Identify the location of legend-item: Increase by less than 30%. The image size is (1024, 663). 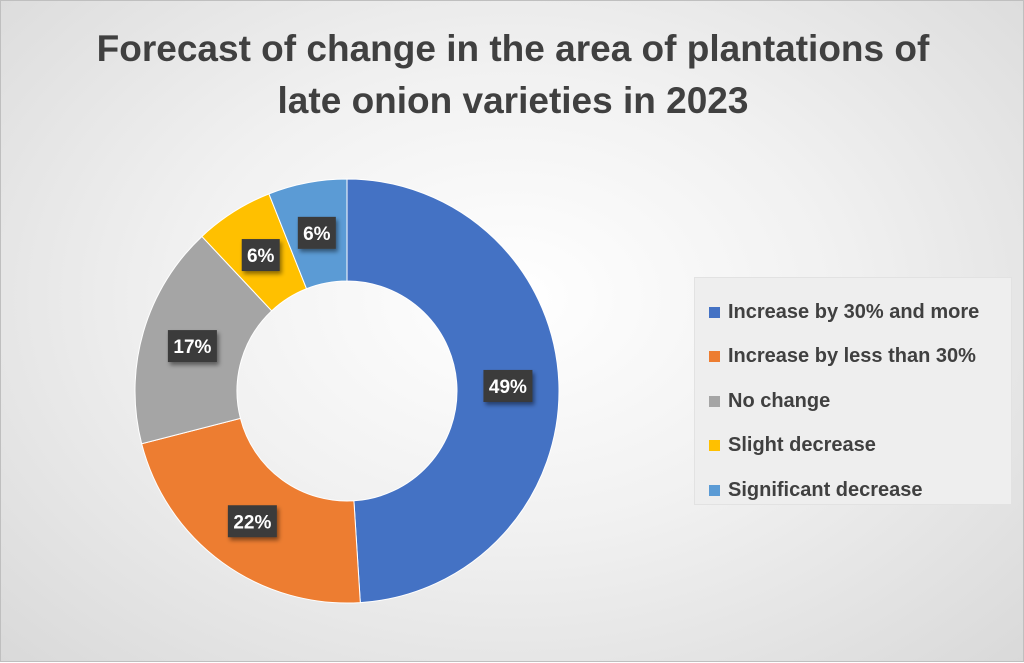
(860, 357).